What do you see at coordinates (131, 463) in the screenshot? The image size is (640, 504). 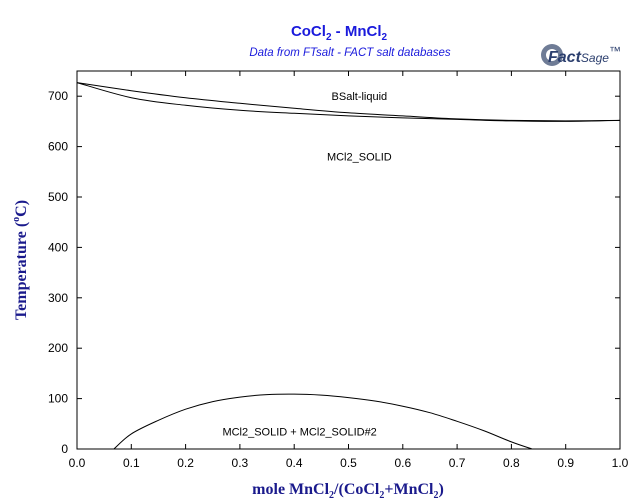 I see `x-tick-label: 0.1` at bounding box center [131, 463].